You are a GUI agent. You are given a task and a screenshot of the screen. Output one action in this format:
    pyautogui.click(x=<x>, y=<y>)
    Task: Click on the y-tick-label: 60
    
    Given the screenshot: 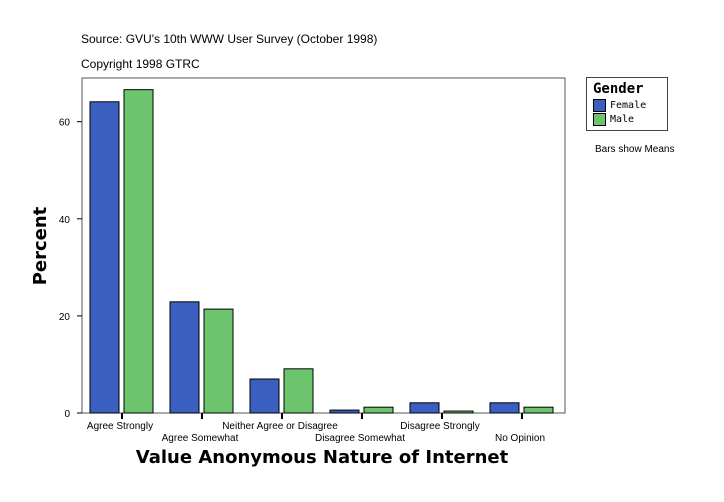 What is the action you would take?
    pyautogui.click(x=65, y=123)
    